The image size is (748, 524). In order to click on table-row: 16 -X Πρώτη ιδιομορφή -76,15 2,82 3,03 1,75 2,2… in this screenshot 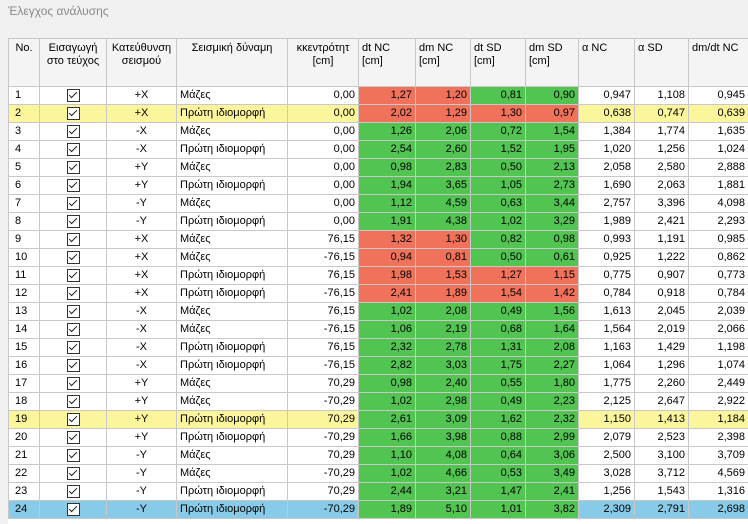, I will do `click(378, 365)`.